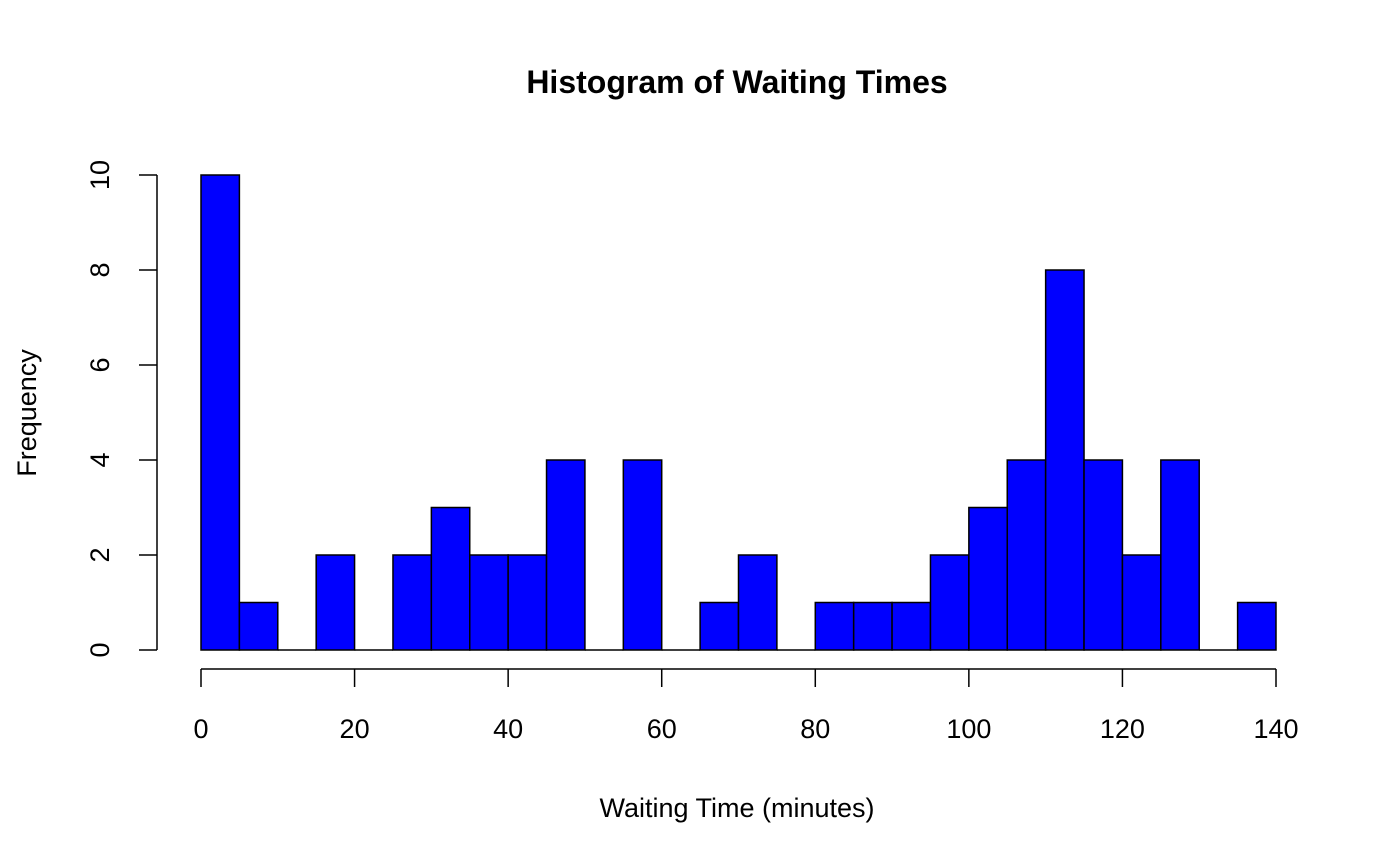  I want to click on chart-title: Histogram of Waiting Times, so click(736, 82).